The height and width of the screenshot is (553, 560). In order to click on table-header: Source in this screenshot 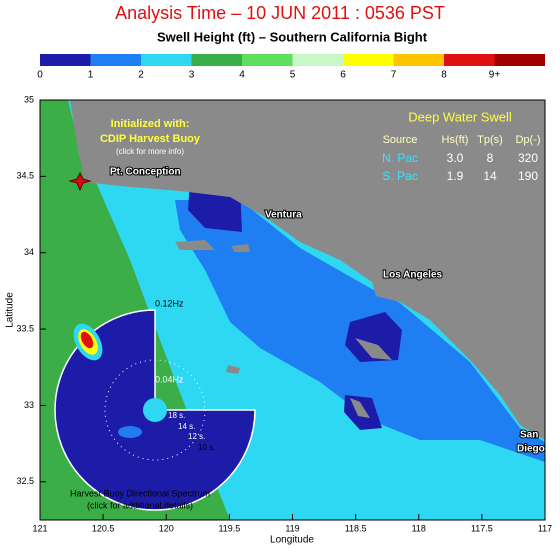, I will do `click(400, 140)`.